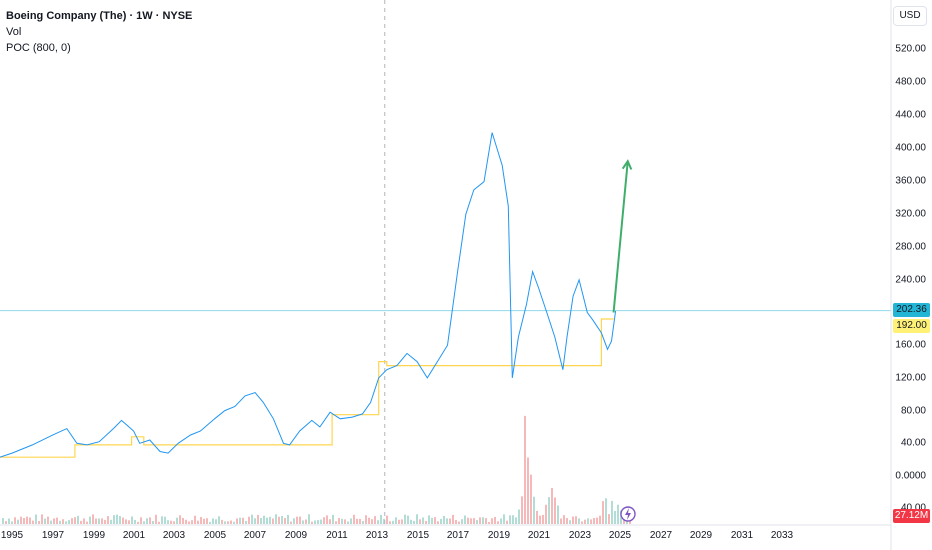 The image size is (932, 550). What do you see at coordinates (14, 32) in the screenshot?
I see `legend-volume: Vol` at bounding box center [14, 32].